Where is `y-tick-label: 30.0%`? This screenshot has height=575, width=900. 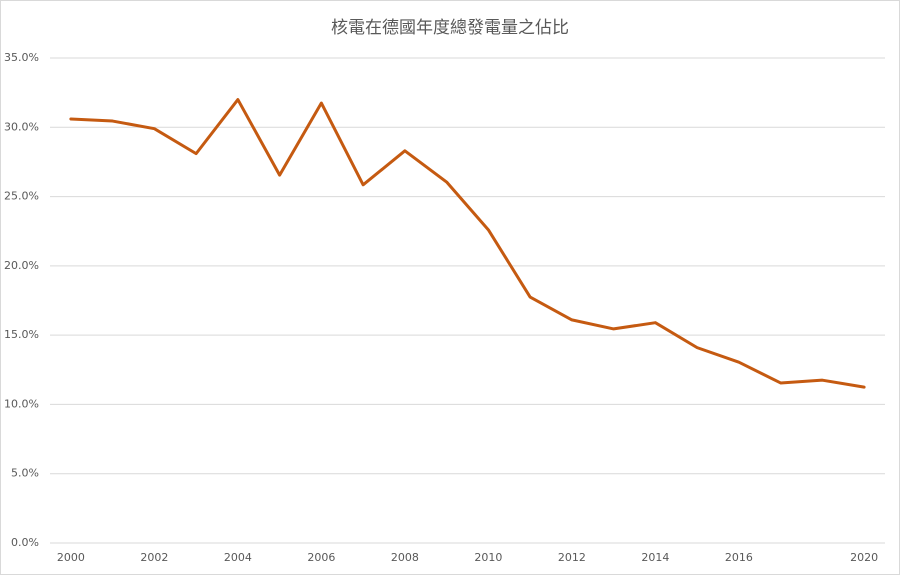 y-tick-label: 30.0% is located at coordinates (21, 126).